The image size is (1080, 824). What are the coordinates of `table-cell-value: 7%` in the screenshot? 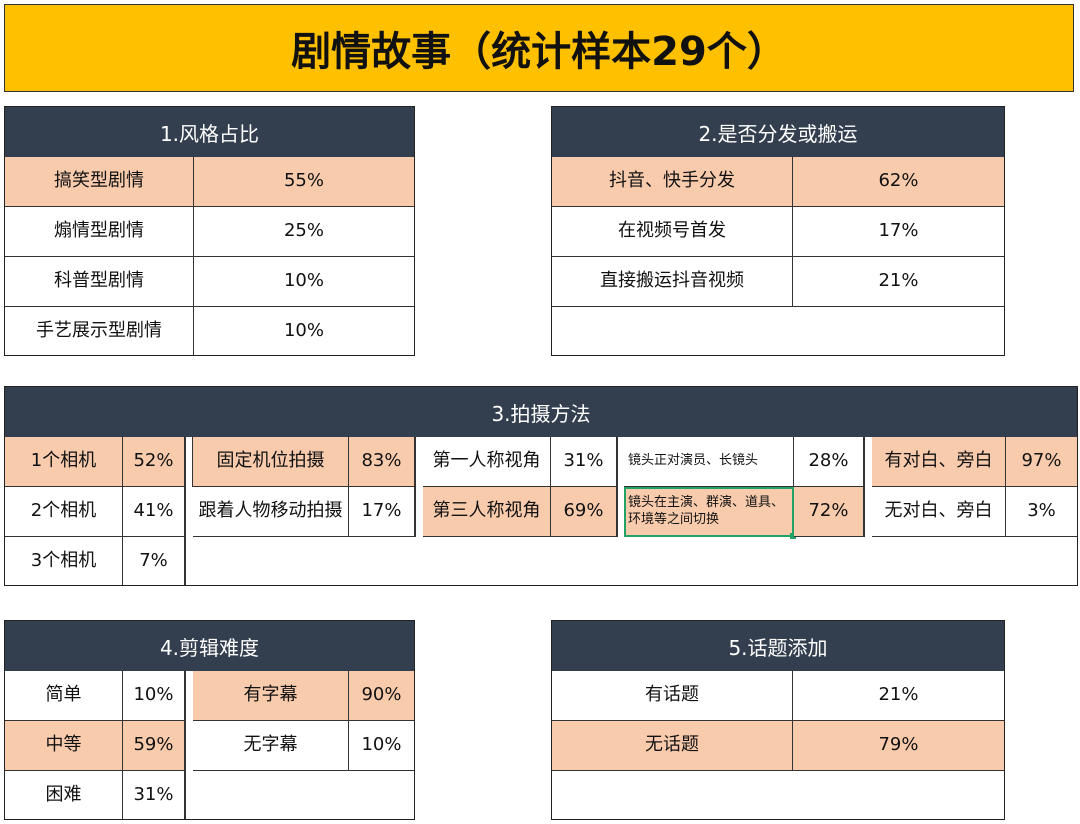 It's located at (154, 561).